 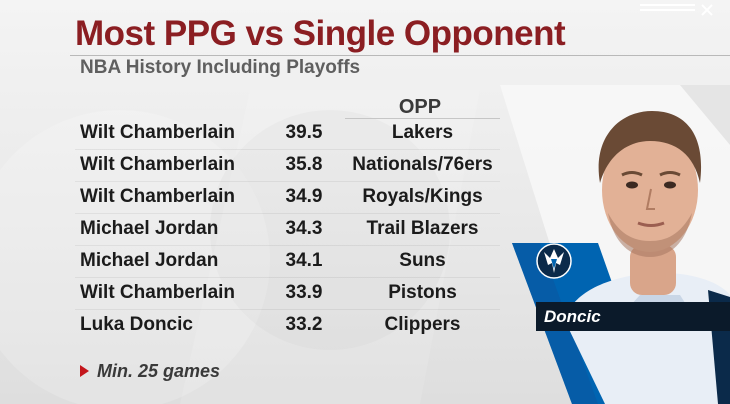 I want to click on ppg-value: 34.3, so click(x=304, y=228).